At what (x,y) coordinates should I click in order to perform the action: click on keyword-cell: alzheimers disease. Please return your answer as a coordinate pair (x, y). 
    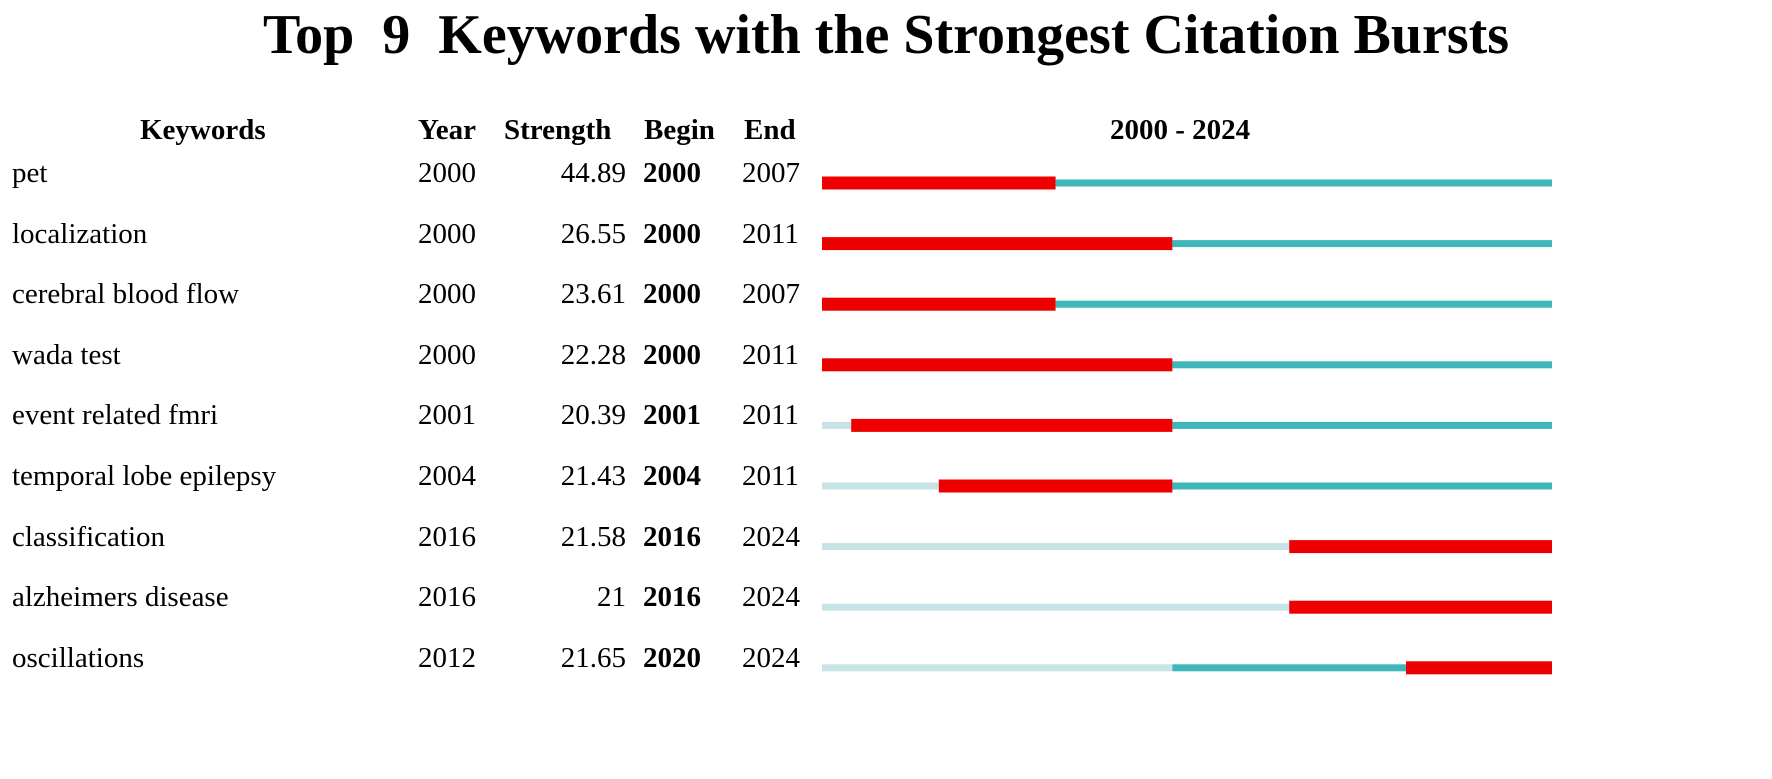
    Looking at the image, I should click on (120, 597).